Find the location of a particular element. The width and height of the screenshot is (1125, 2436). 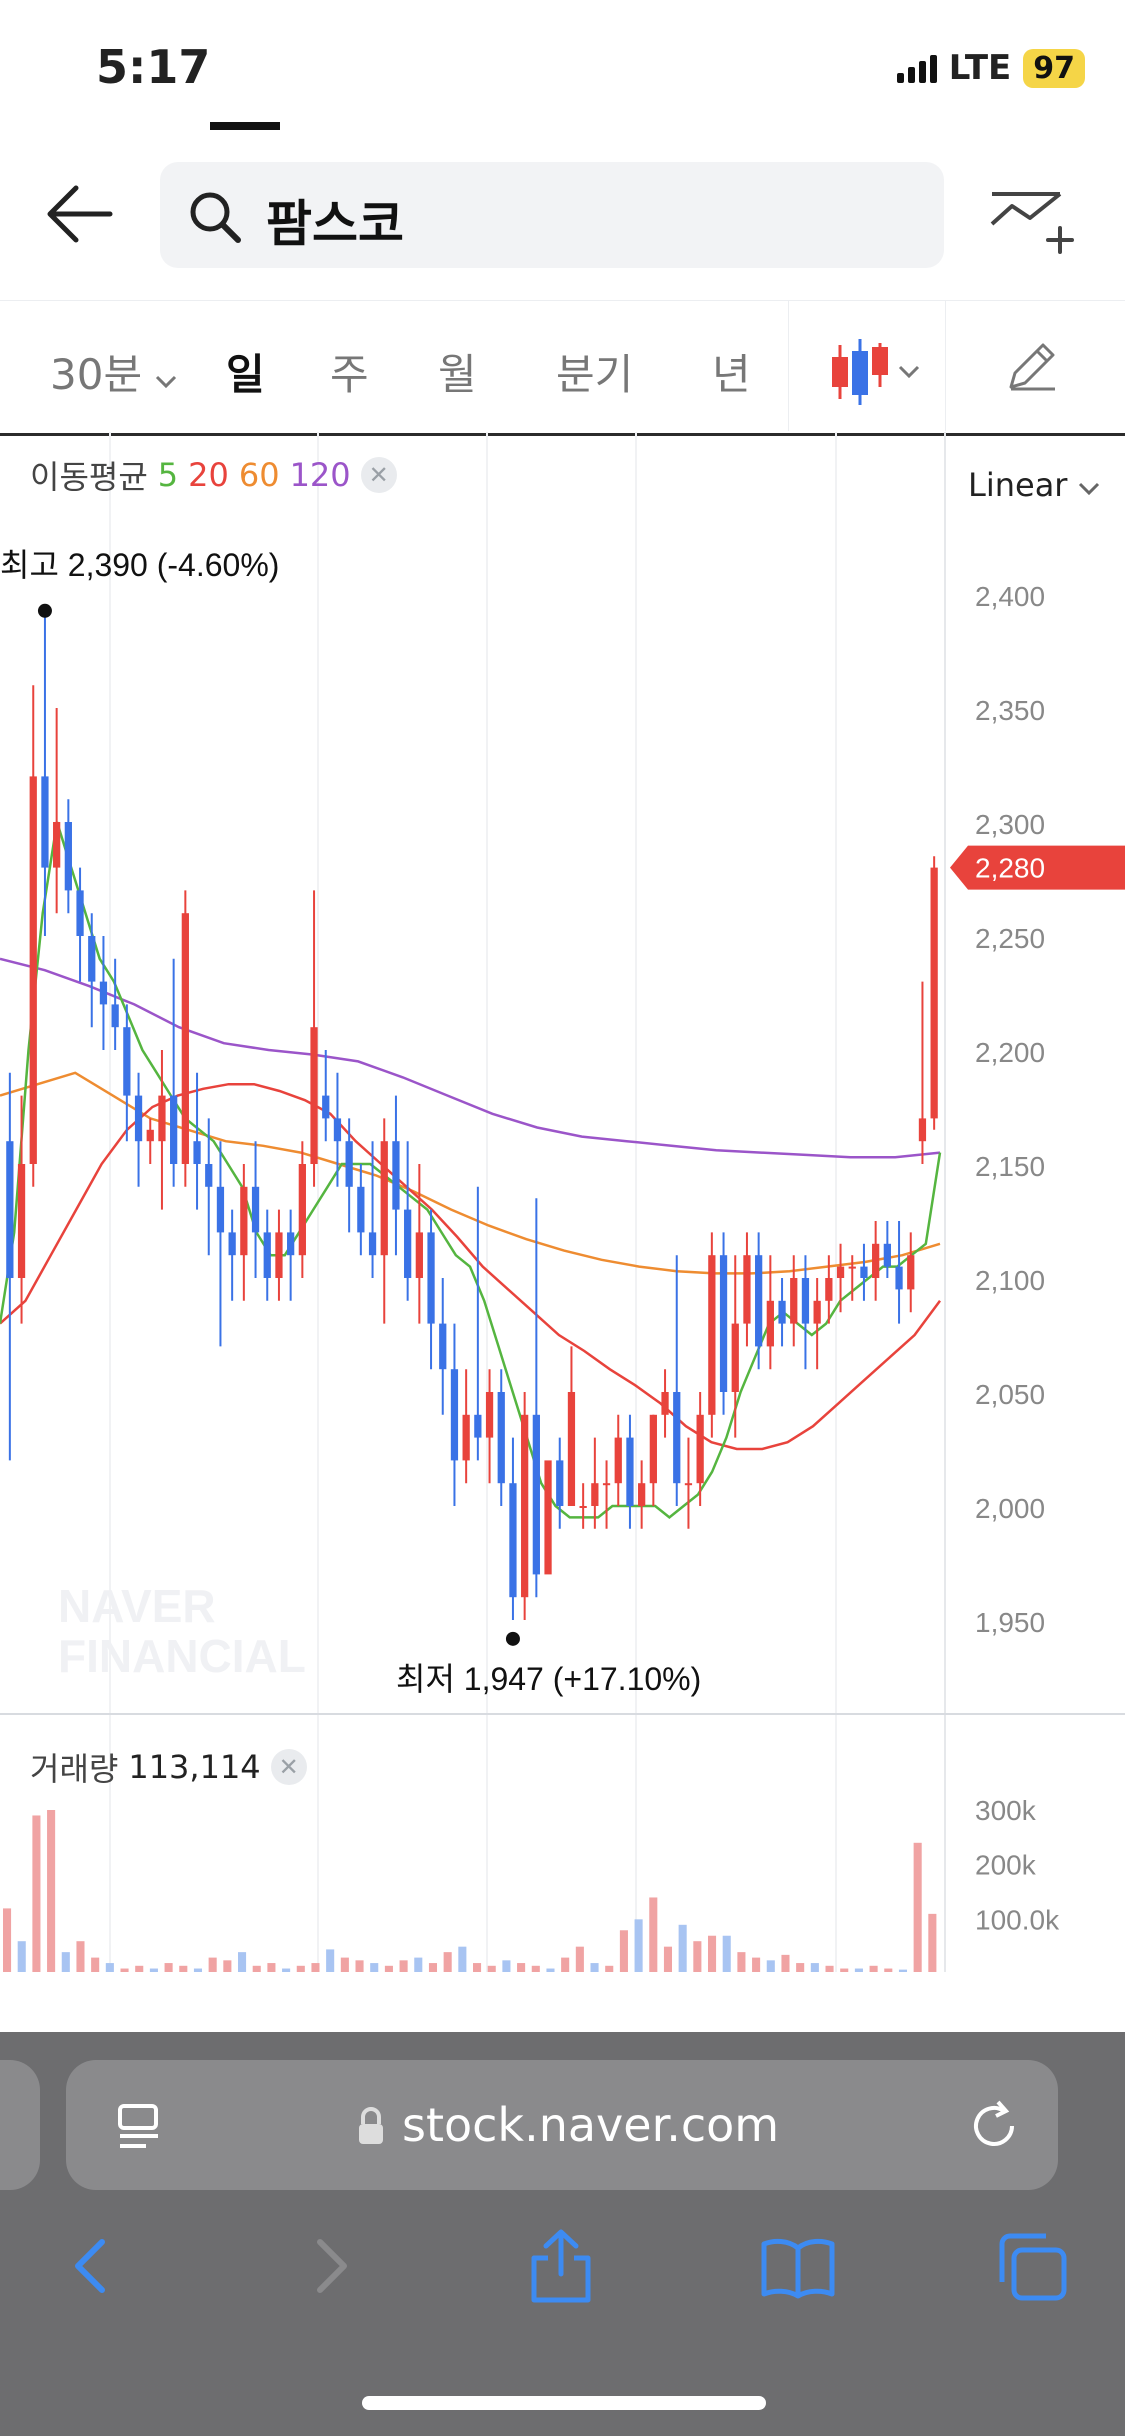

search-input: 팜스코 is located at coordinates (552, 215).